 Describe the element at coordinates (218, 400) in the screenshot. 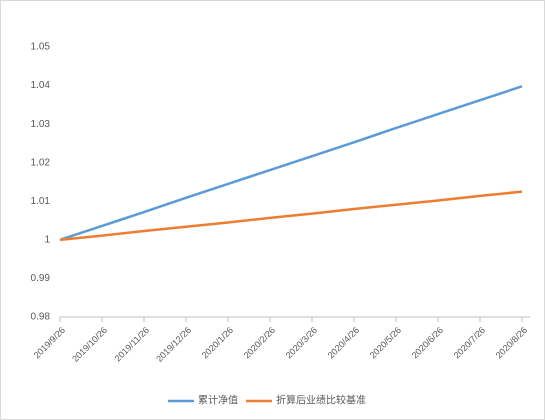

I see `legend-label: 累计净值` at that location.